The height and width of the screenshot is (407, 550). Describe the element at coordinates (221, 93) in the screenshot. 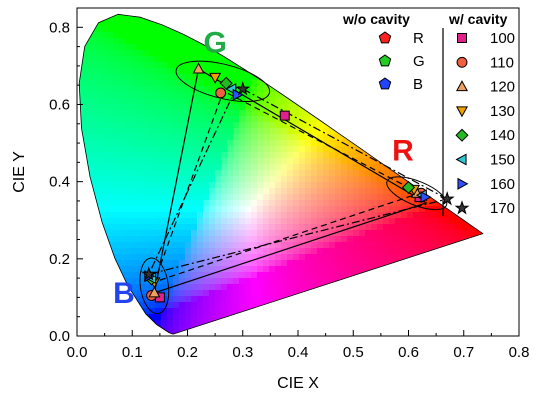

I see `marker-110-g` at that location.